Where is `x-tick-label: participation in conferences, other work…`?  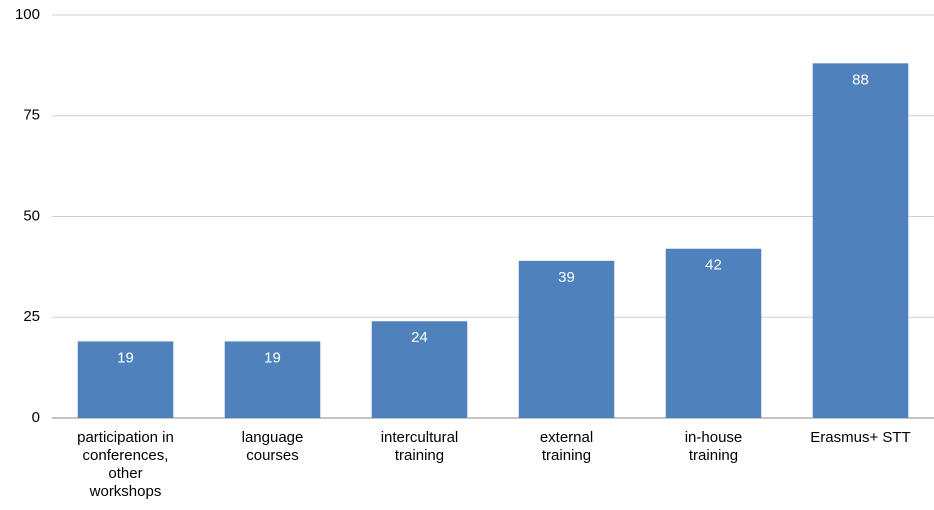
x-tick-label: participation in conferences, other work… is located at coordinates (125, 464).